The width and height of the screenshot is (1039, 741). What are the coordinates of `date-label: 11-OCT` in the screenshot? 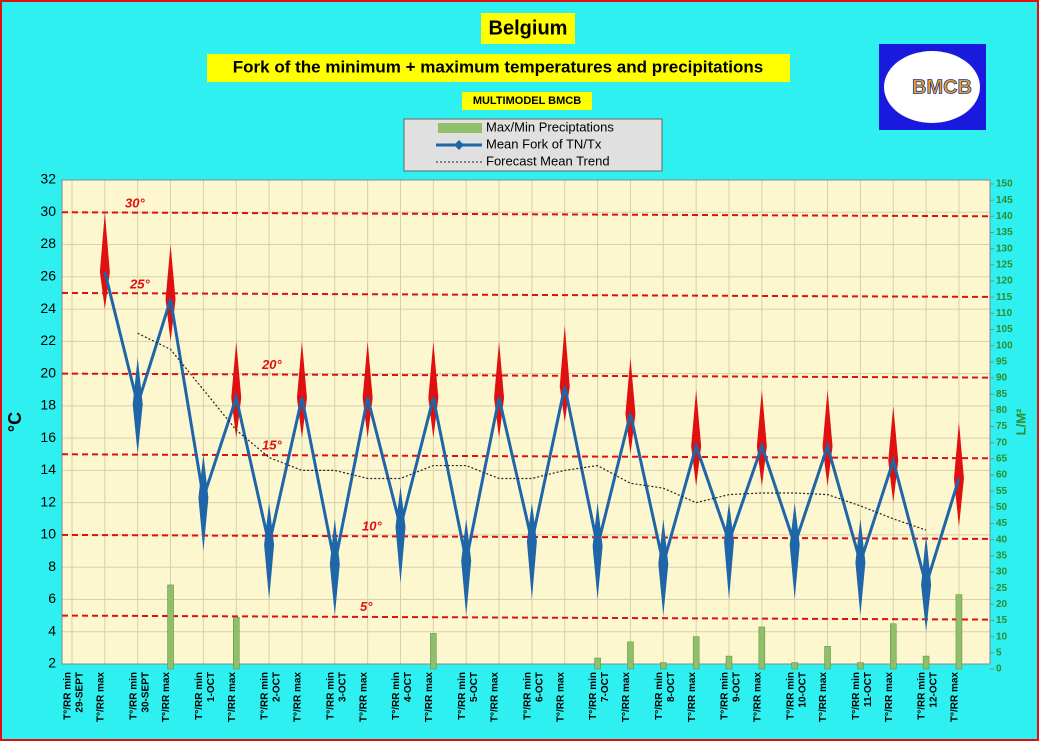 It's located at (868, 689).